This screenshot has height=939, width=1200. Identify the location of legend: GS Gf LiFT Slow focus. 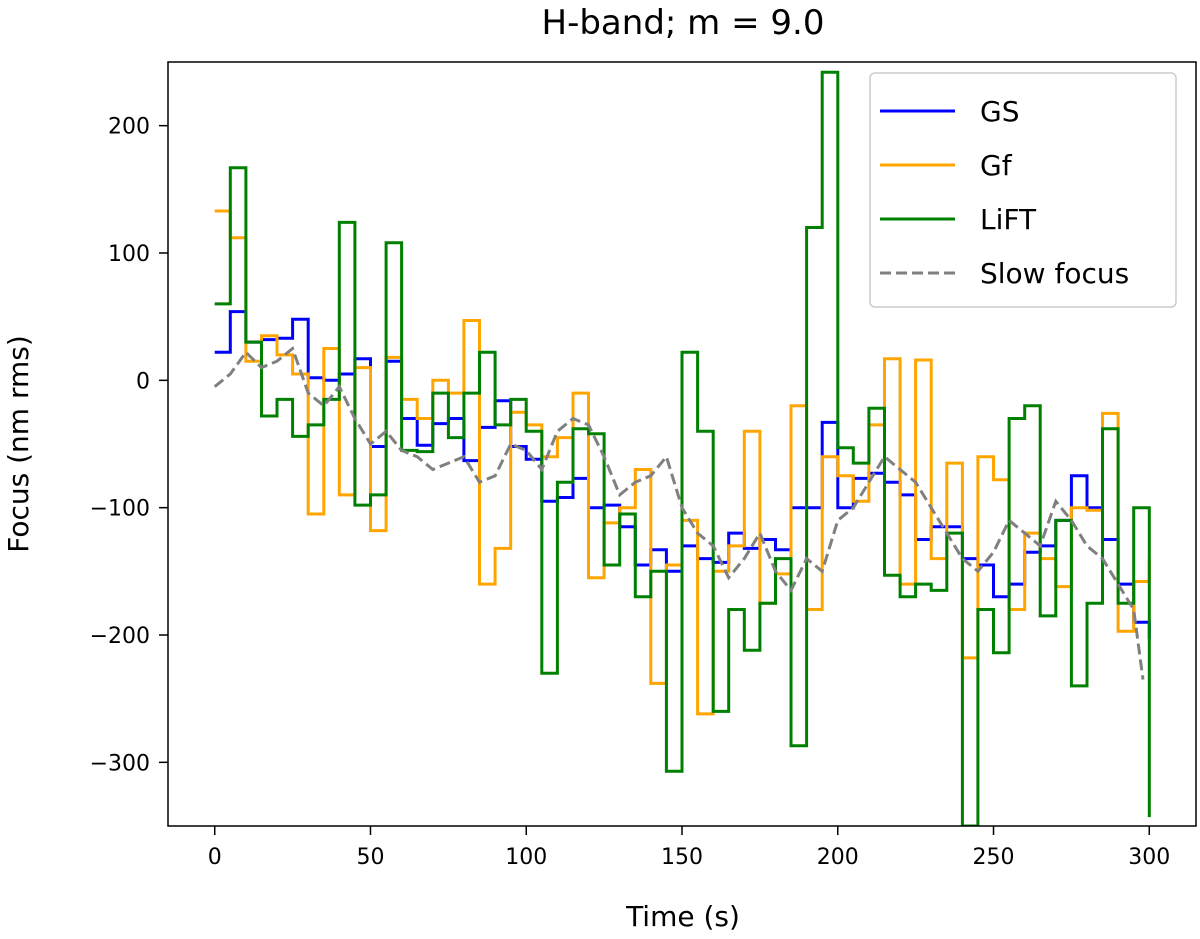
(1023, 190).